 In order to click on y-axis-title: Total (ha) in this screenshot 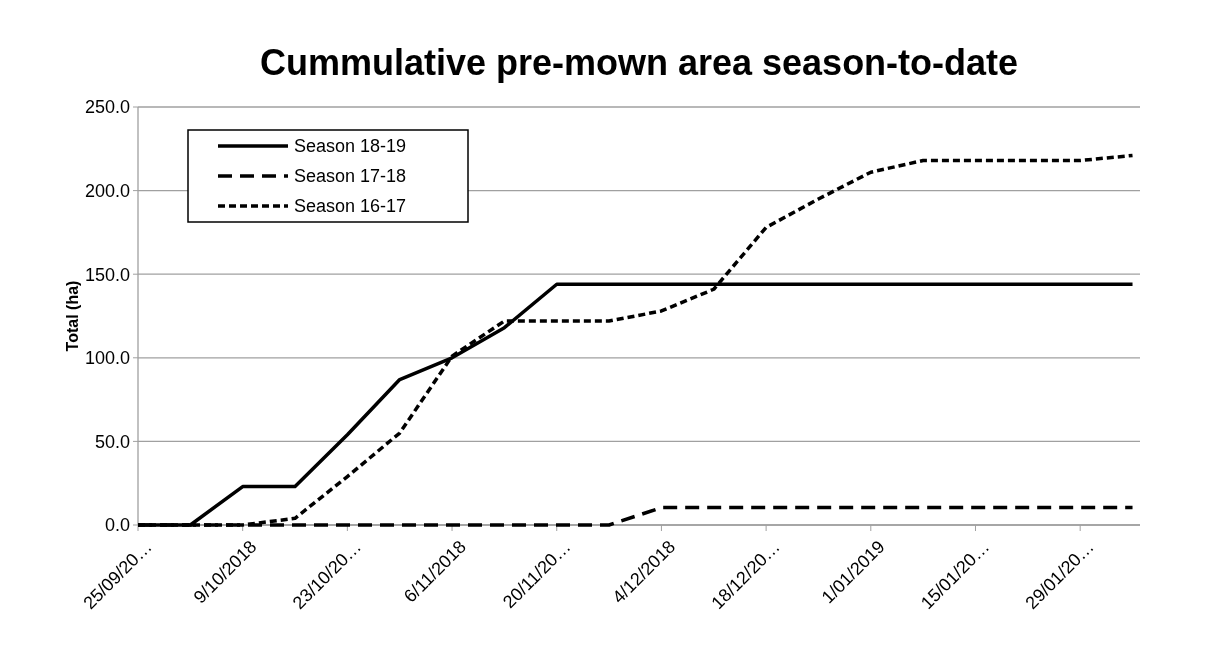, I will do `click(72, 316)`.